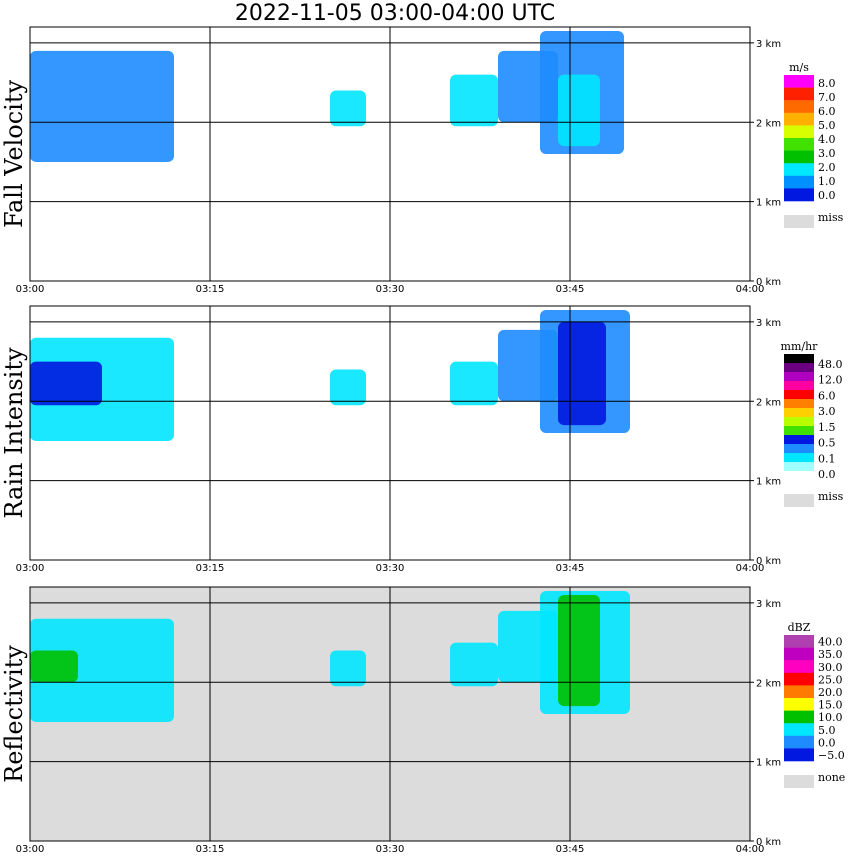 The width and height of the screenshot is (850, 868). I want to click on legend-label: 0.1, so click(827, 458).